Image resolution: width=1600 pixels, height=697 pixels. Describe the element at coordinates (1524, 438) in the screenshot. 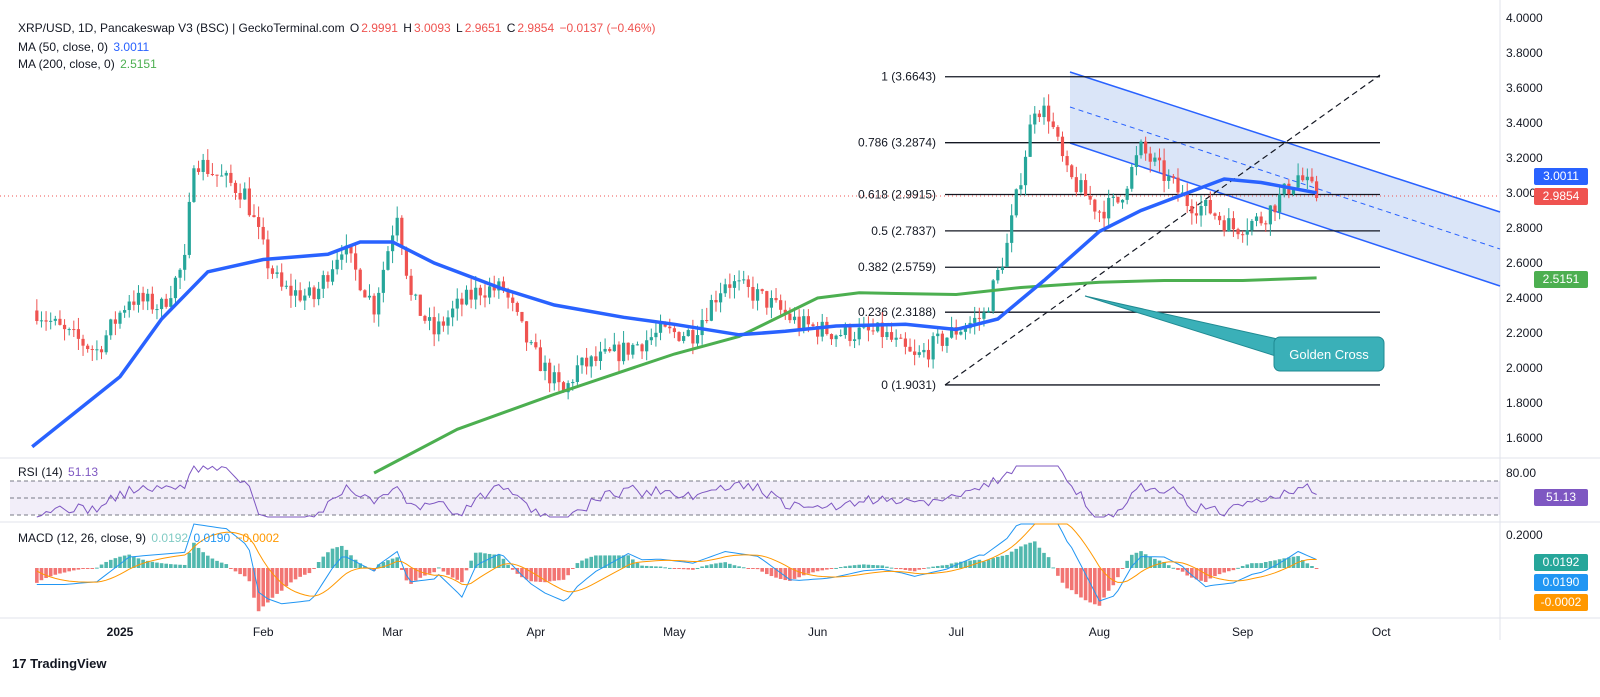

I see `price-axis-tick: 1.6000` at that location.